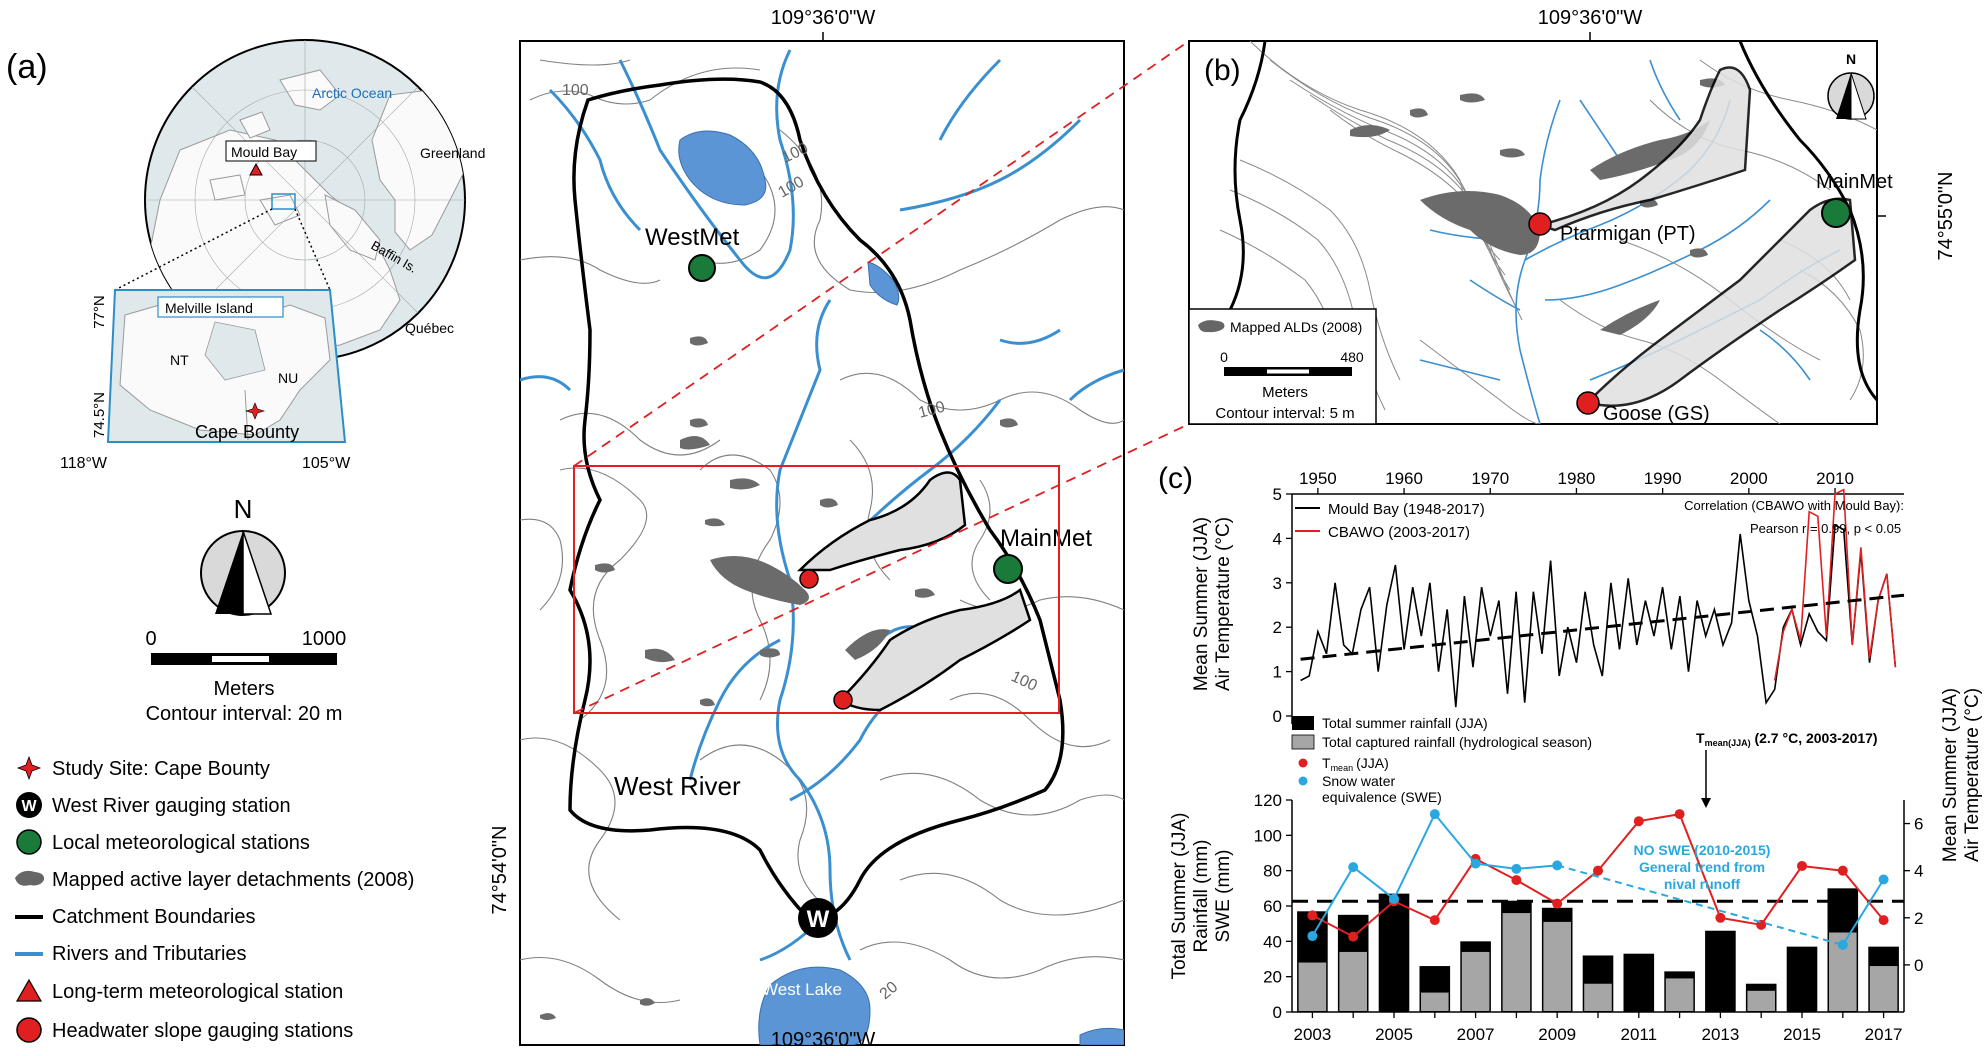  What do you see at coordinates (181, 843) in the screenshot?
I see `legend-label: Local meteorological stations` at bounding box center [181, 843].